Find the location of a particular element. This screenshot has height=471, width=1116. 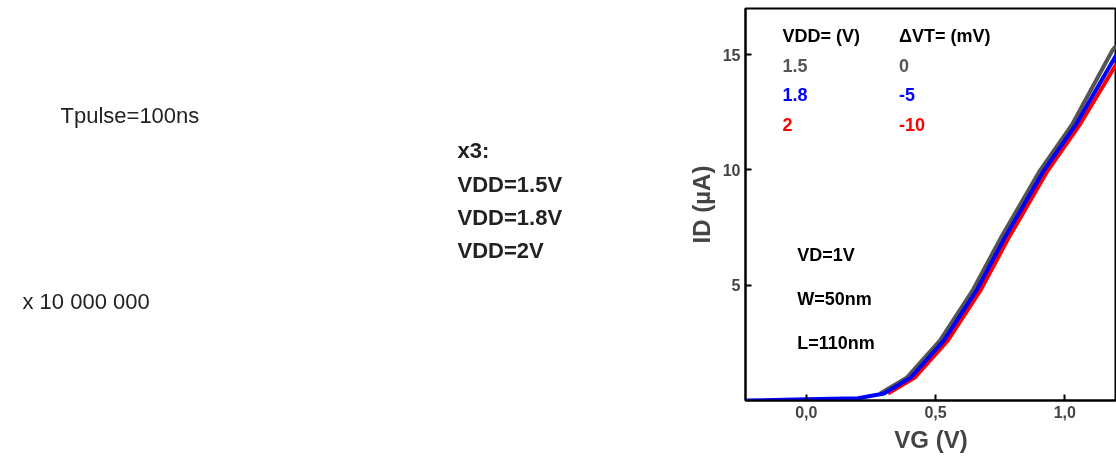

annotation: W=50nm is located at coordinates (834, 299).